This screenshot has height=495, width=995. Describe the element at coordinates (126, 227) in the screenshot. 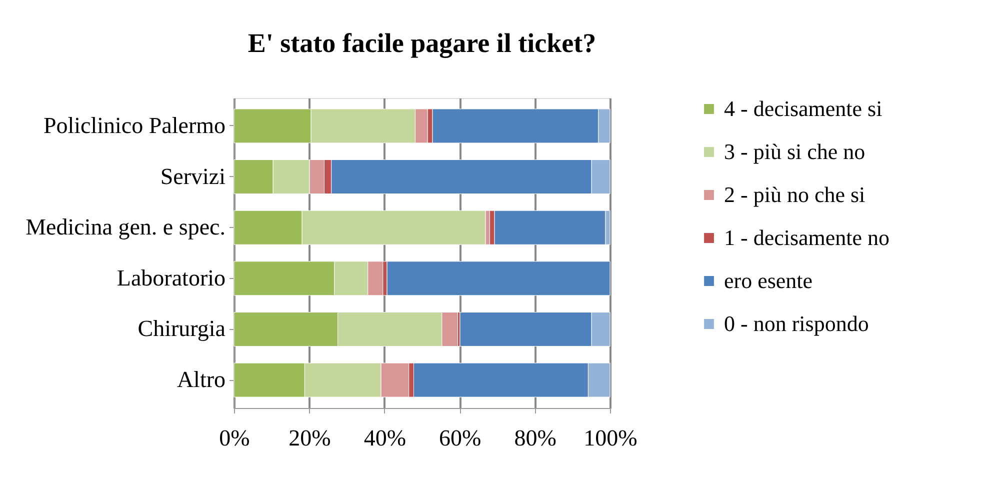

I see `y-tick-label: Medicina gen. e spec.` at that location.